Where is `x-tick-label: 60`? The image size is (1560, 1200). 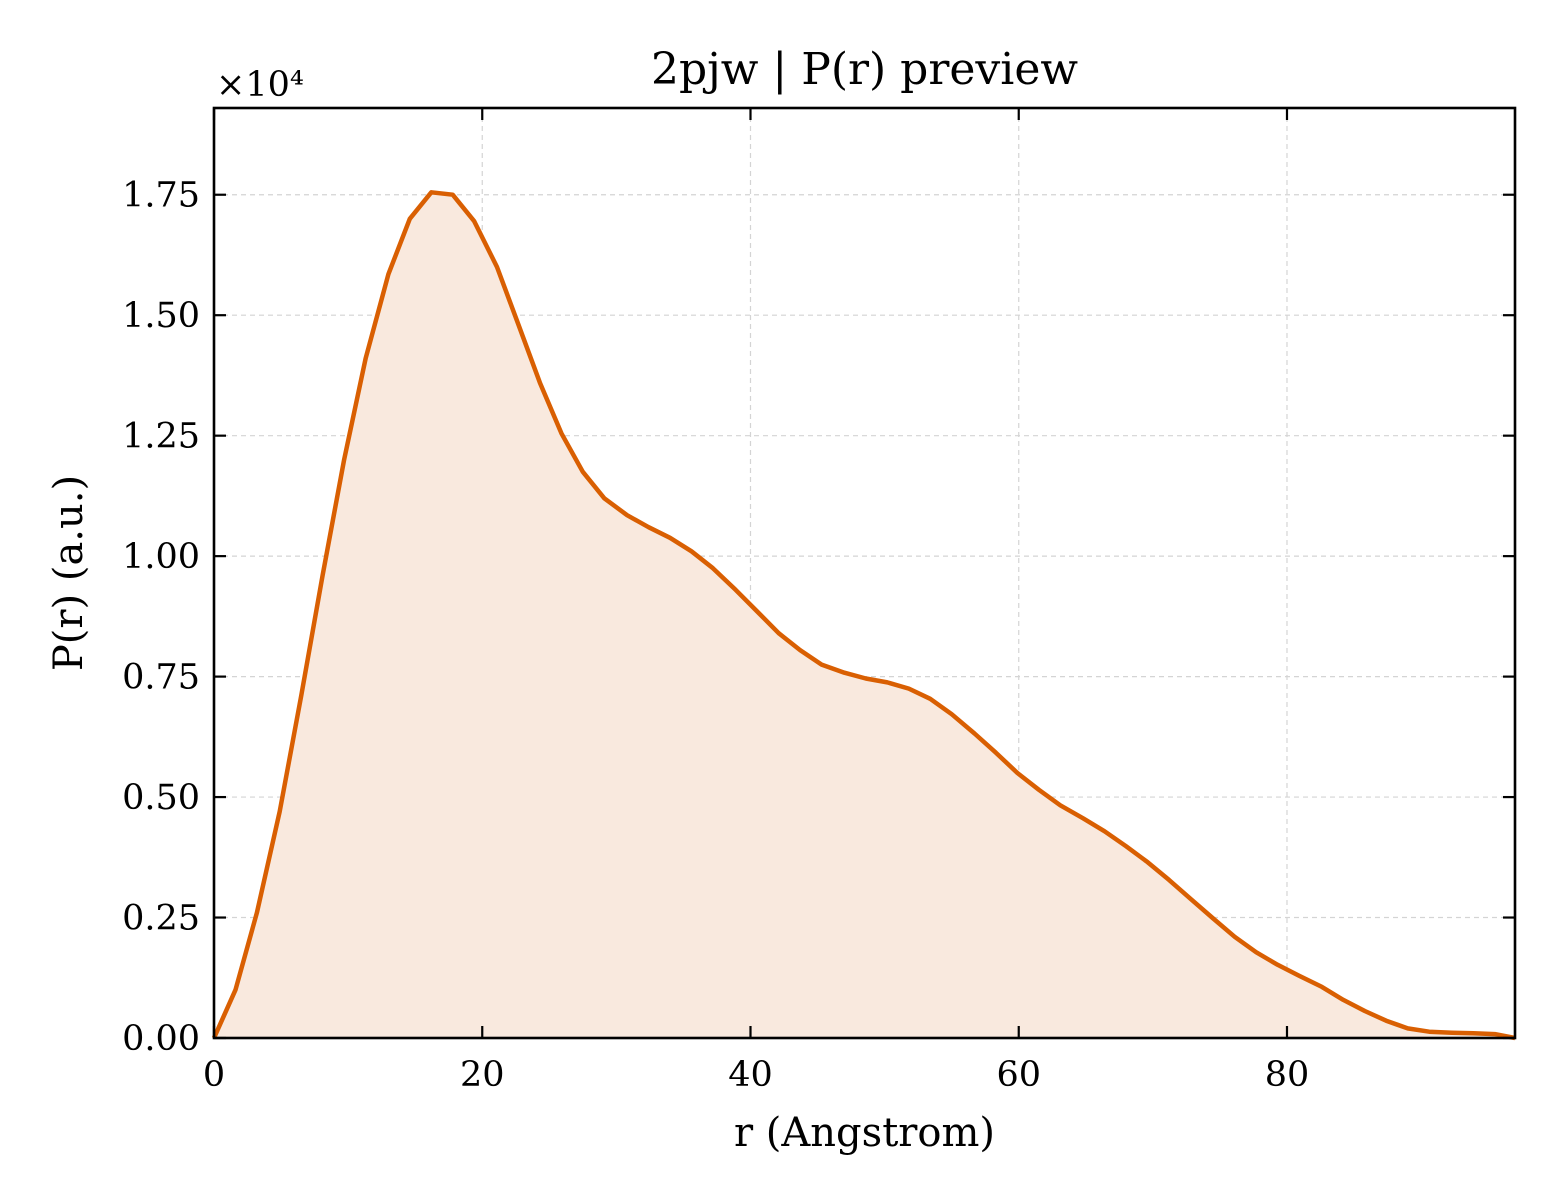 x-tick-label: 60 is located at coordinates (1018, 1075).